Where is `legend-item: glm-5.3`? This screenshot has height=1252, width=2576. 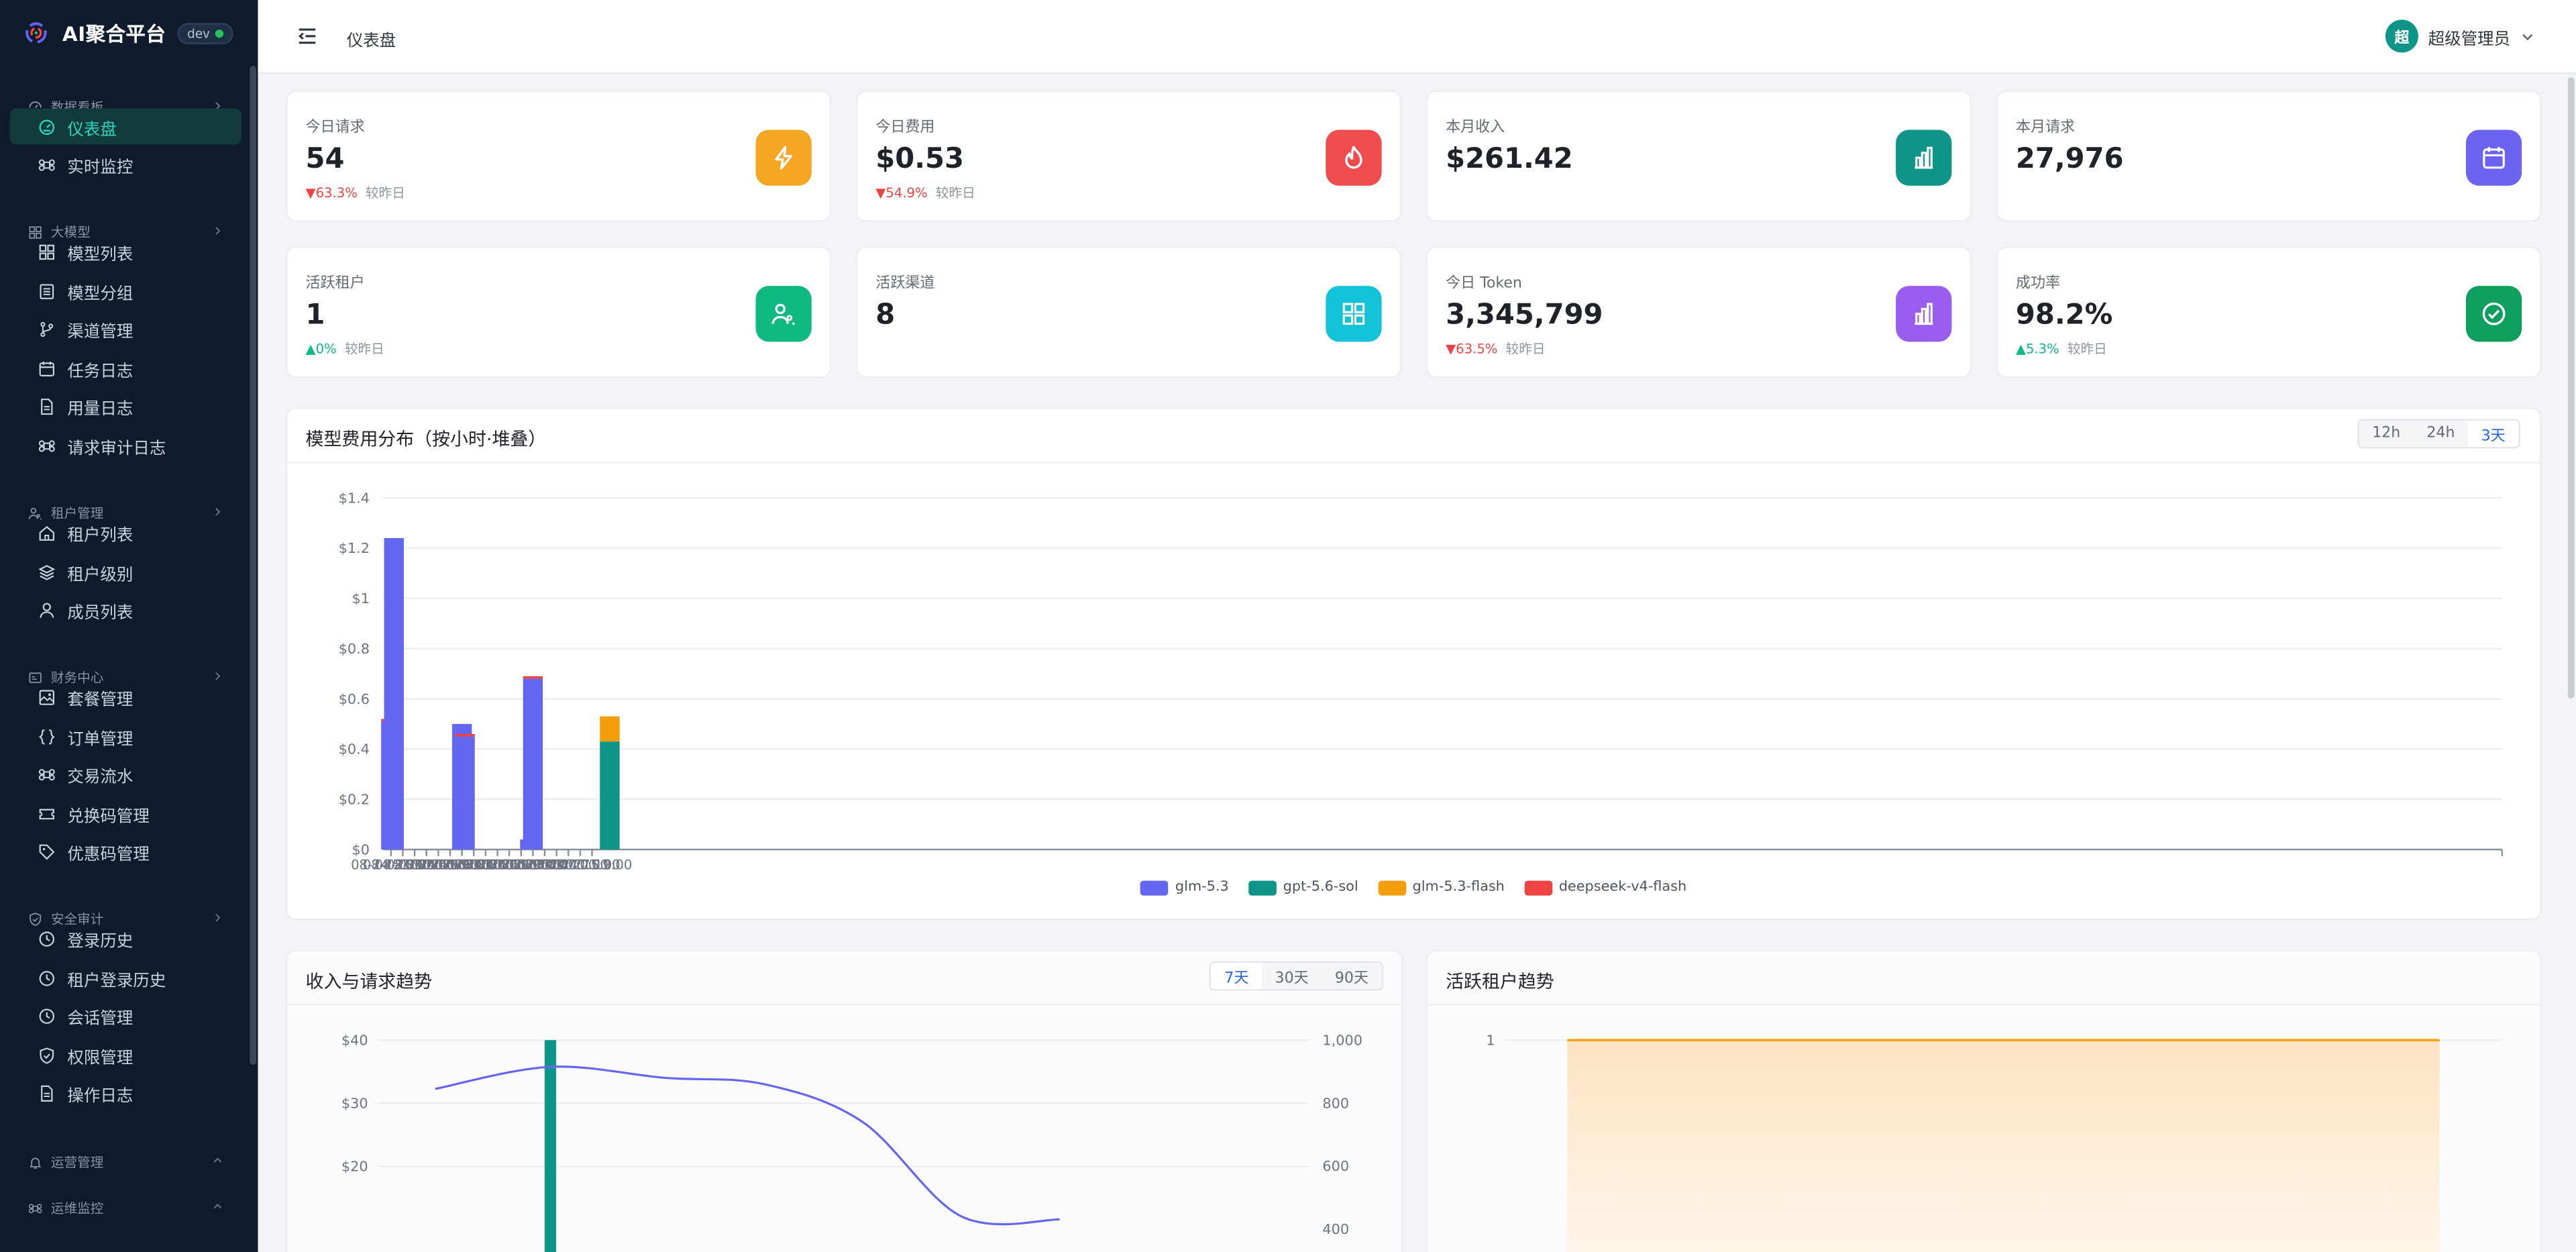 legend-item: glm-5.3 is located at coordinates (1184, 887).